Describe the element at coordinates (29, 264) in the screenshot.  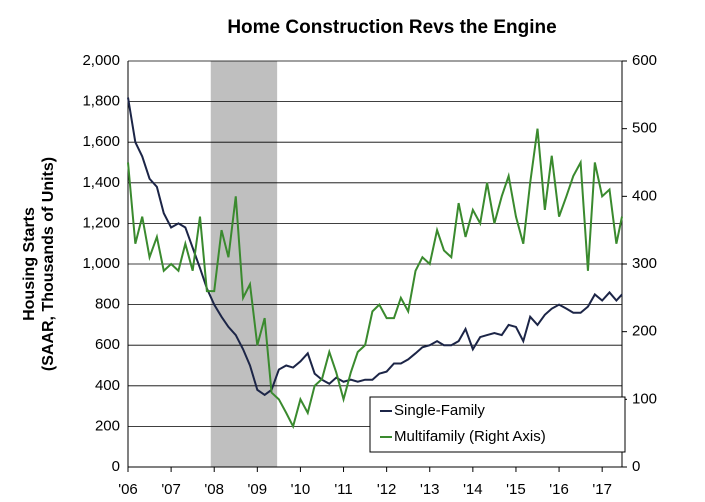
I see `y-axis-title: Housing Starts` at that location.